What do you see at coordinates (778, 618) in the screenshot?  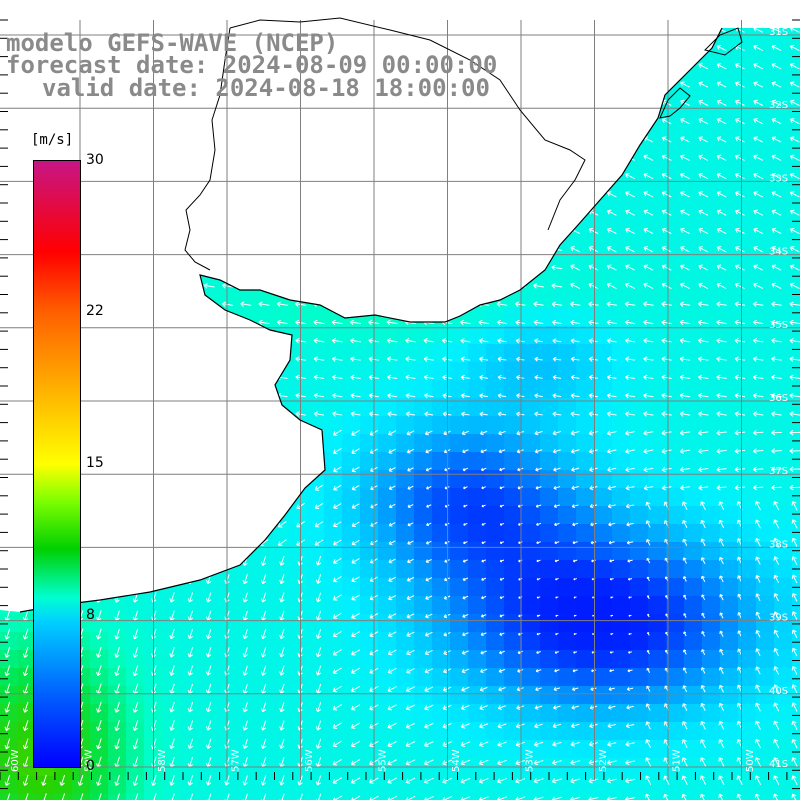 I see `lat-label: 39S` at bounding box center [778, 618].